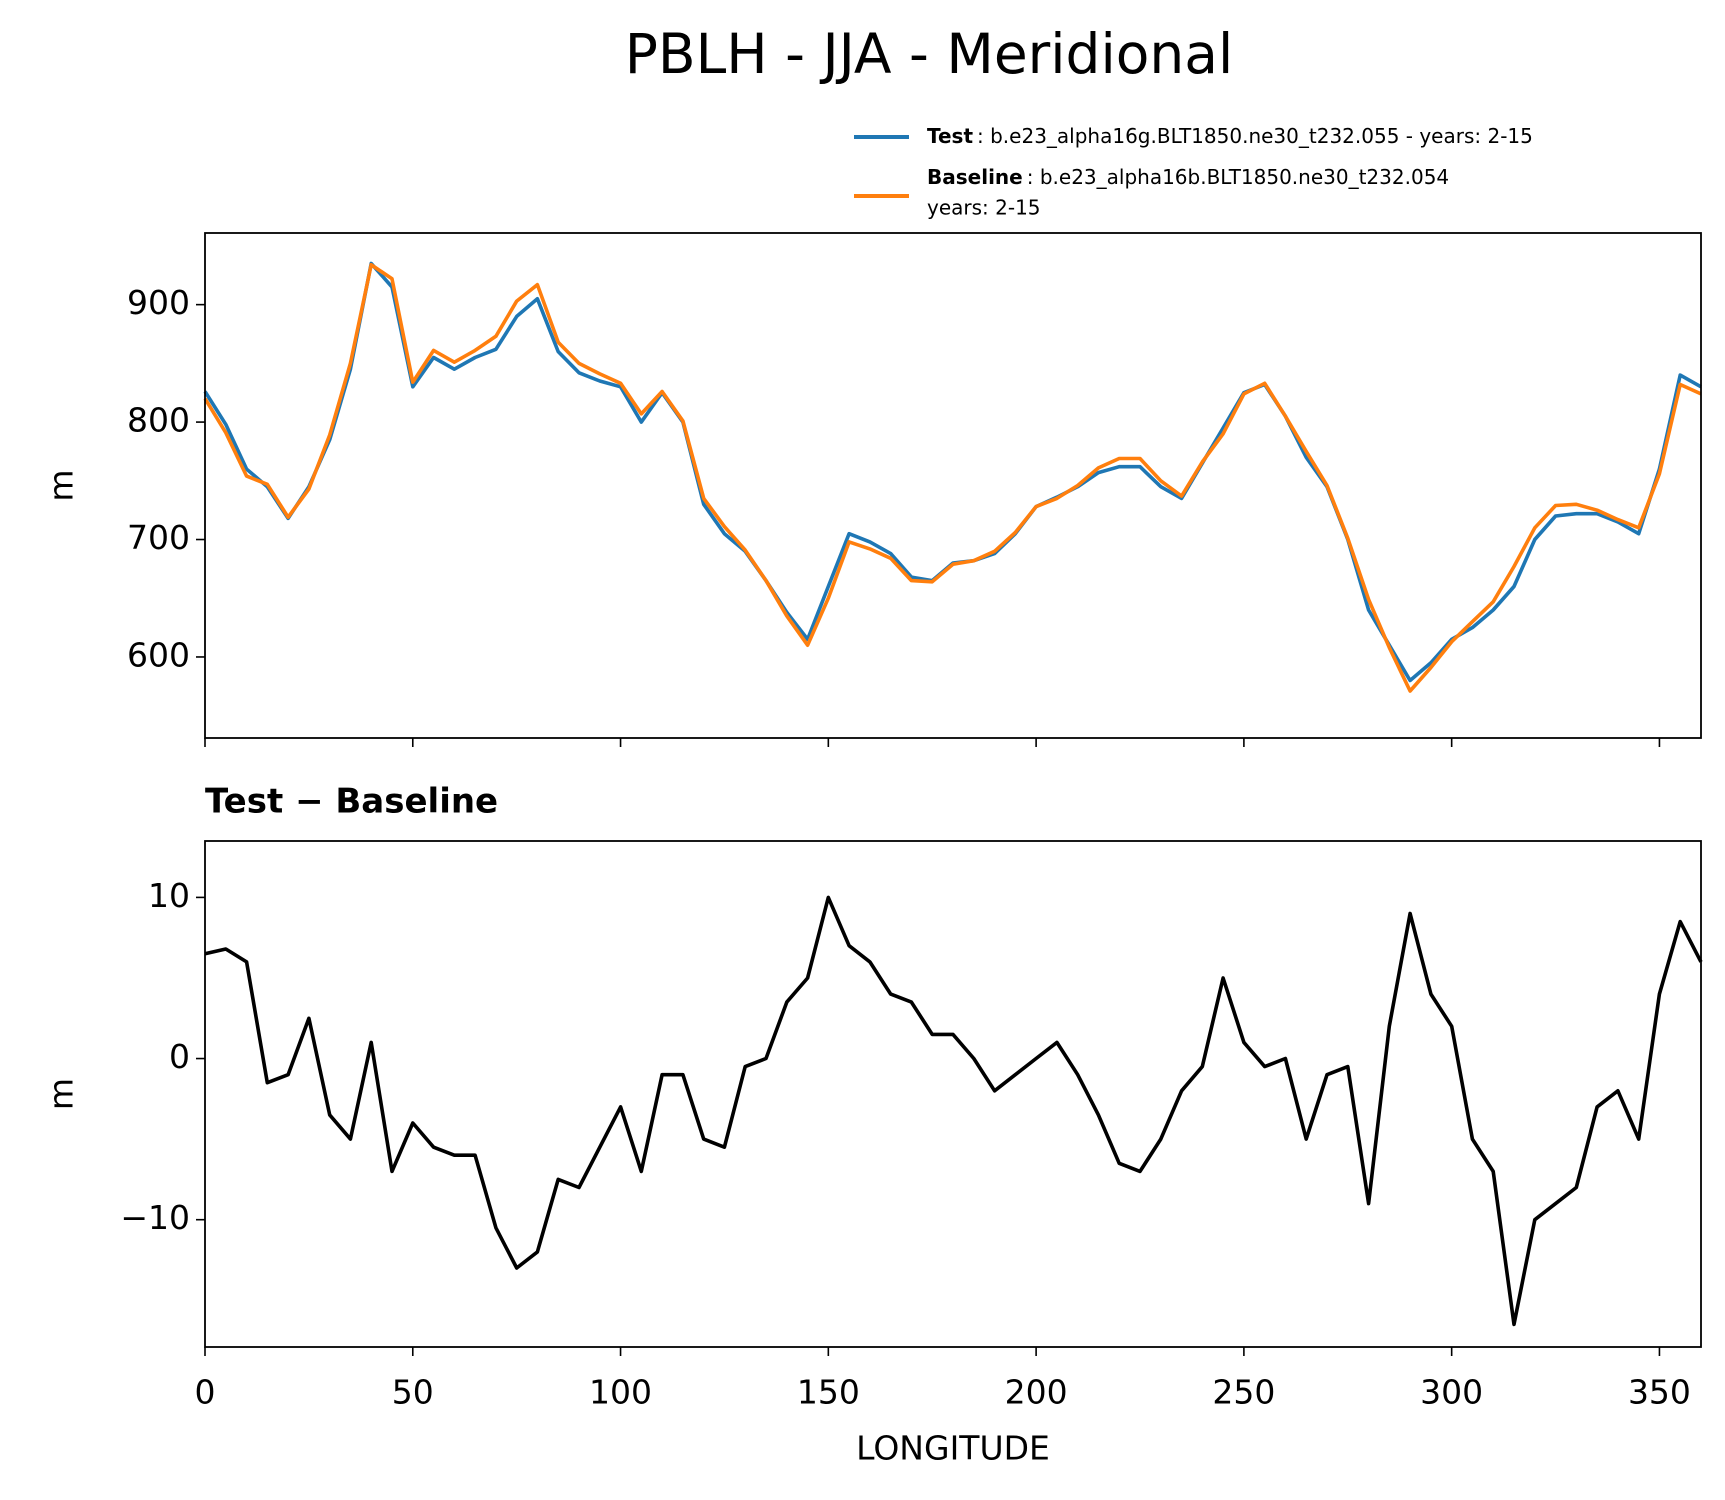 The width and height of the screenshot is (1725, 1500). Describe the element at coordinates (413, 1392) in the screenshot. I see `x-tick-label: 50` at that location.